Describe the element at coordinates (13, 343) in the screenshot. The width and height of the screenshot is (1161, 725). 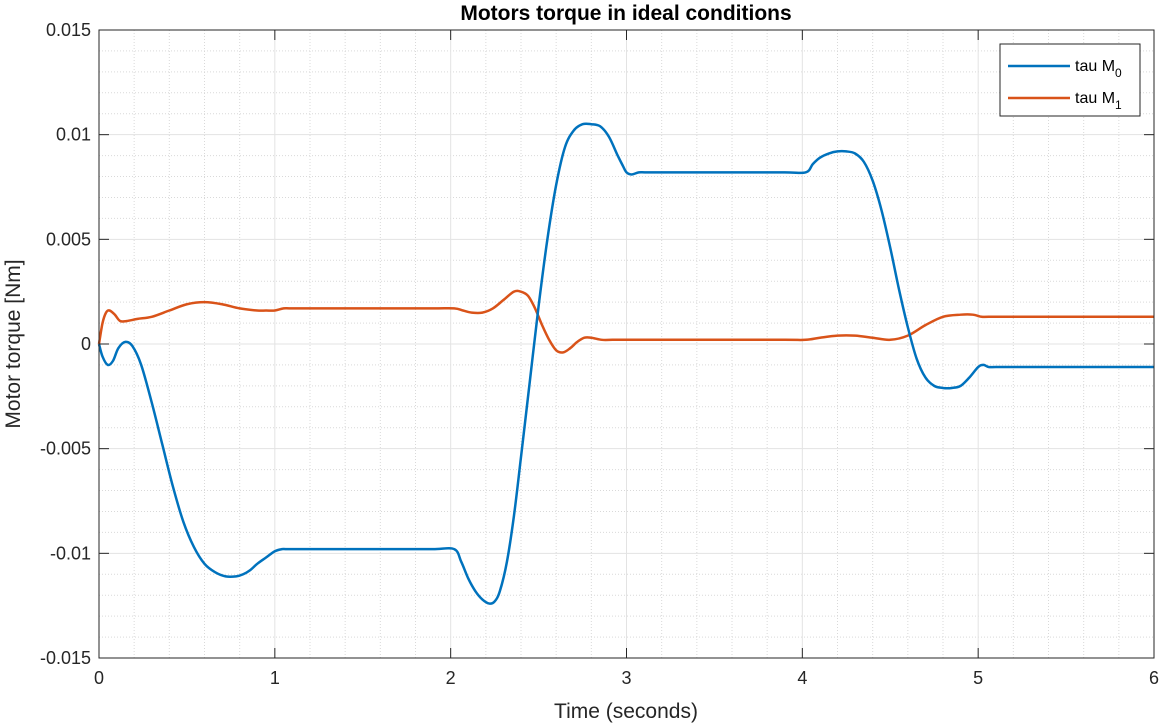
I see `y-axis-label: Motor torque [Nm]` at that location.